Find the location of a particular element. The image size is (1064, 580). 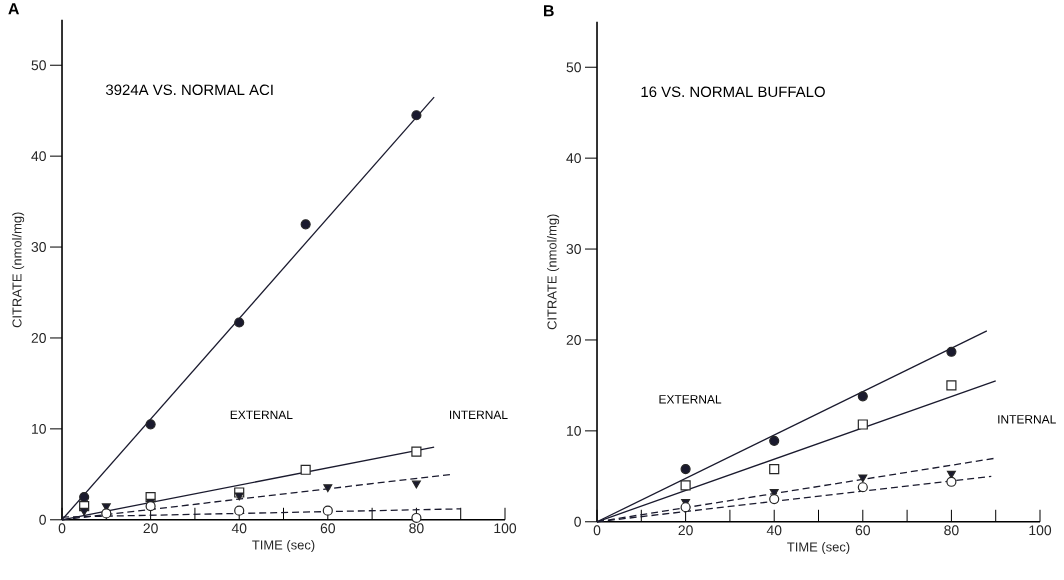

text: A is located at coordinates (14, 9).